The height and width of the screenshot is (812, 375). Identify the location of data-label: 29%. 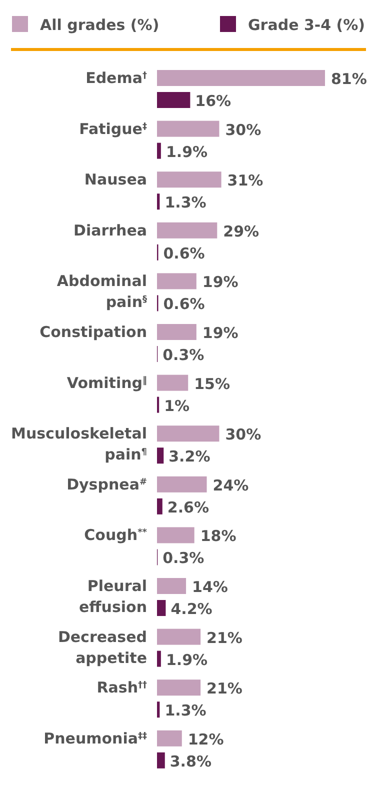
(241, 231).